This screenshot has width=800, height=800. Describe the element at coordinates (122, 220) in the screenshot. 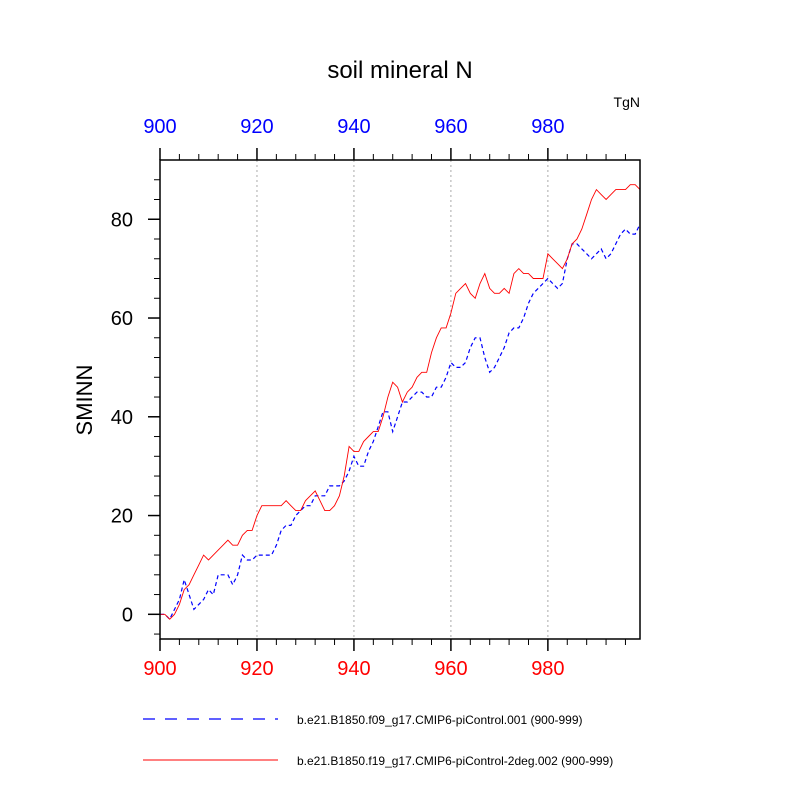

I see `y-tick-label: 80` at that location.